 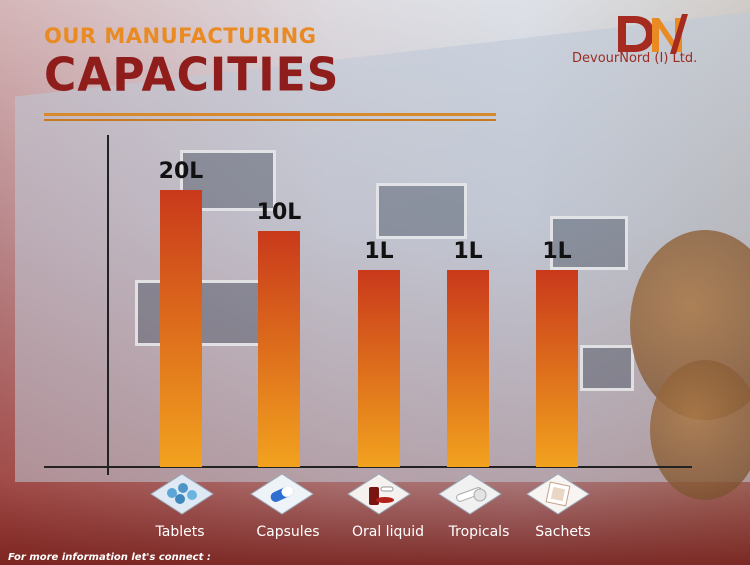 What do you see at coordinates (468, 368) in the screenshot?
I see `bar-tropicals` at bounding box center [468, 368].